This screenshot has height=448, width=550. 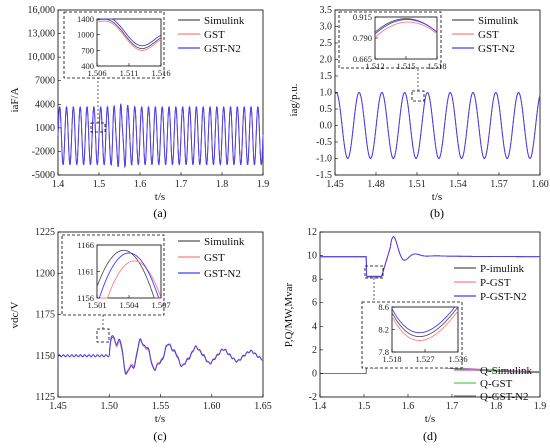 I want to click on xtick-label: 1.6, so click(x=140, y=184).